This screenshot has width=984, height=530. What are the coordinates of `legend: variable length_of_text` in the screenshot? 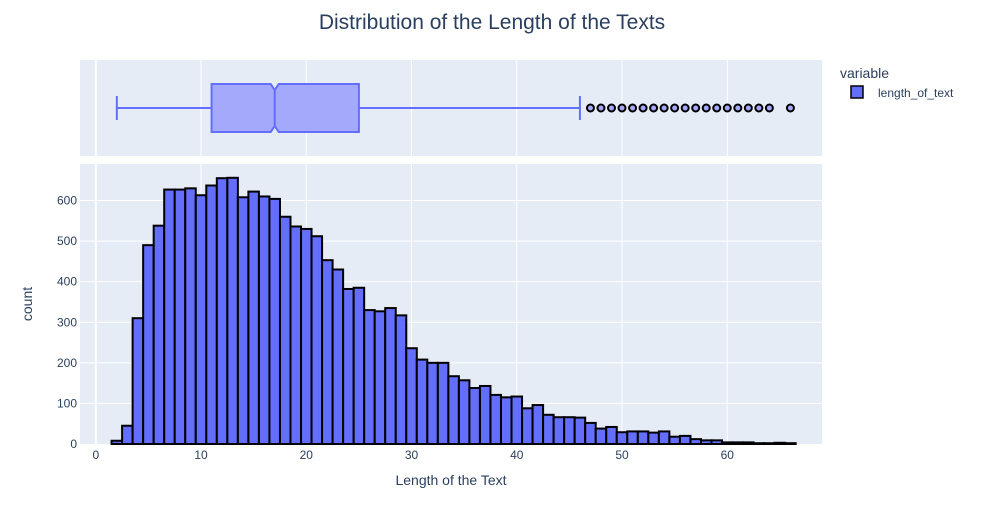 It's located at (897, 82).